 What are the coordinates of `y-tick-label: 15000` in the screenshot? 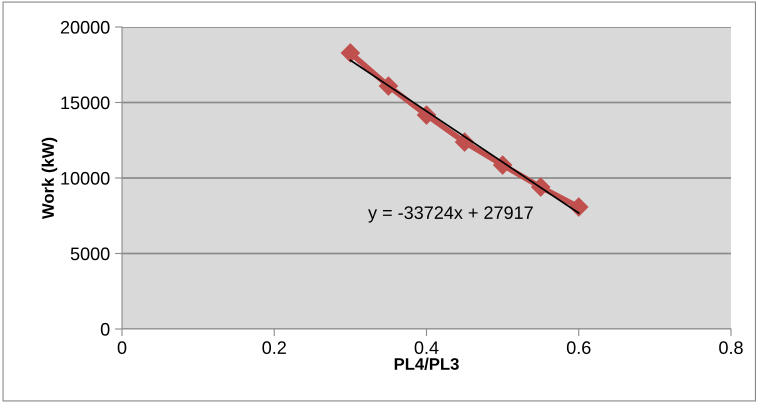 It's located at (85, 103).